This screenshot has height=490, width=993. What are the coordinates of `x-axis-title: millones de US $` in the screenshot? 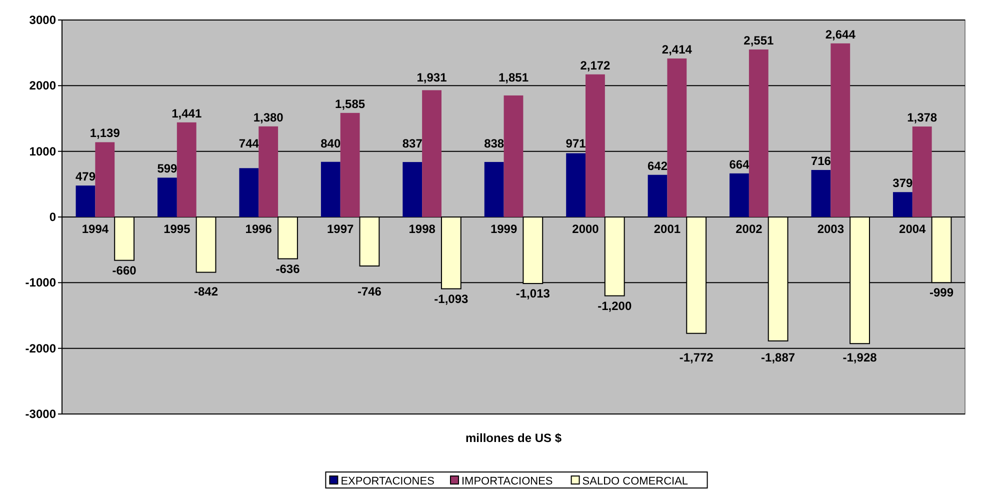 It's located at (513, 438).